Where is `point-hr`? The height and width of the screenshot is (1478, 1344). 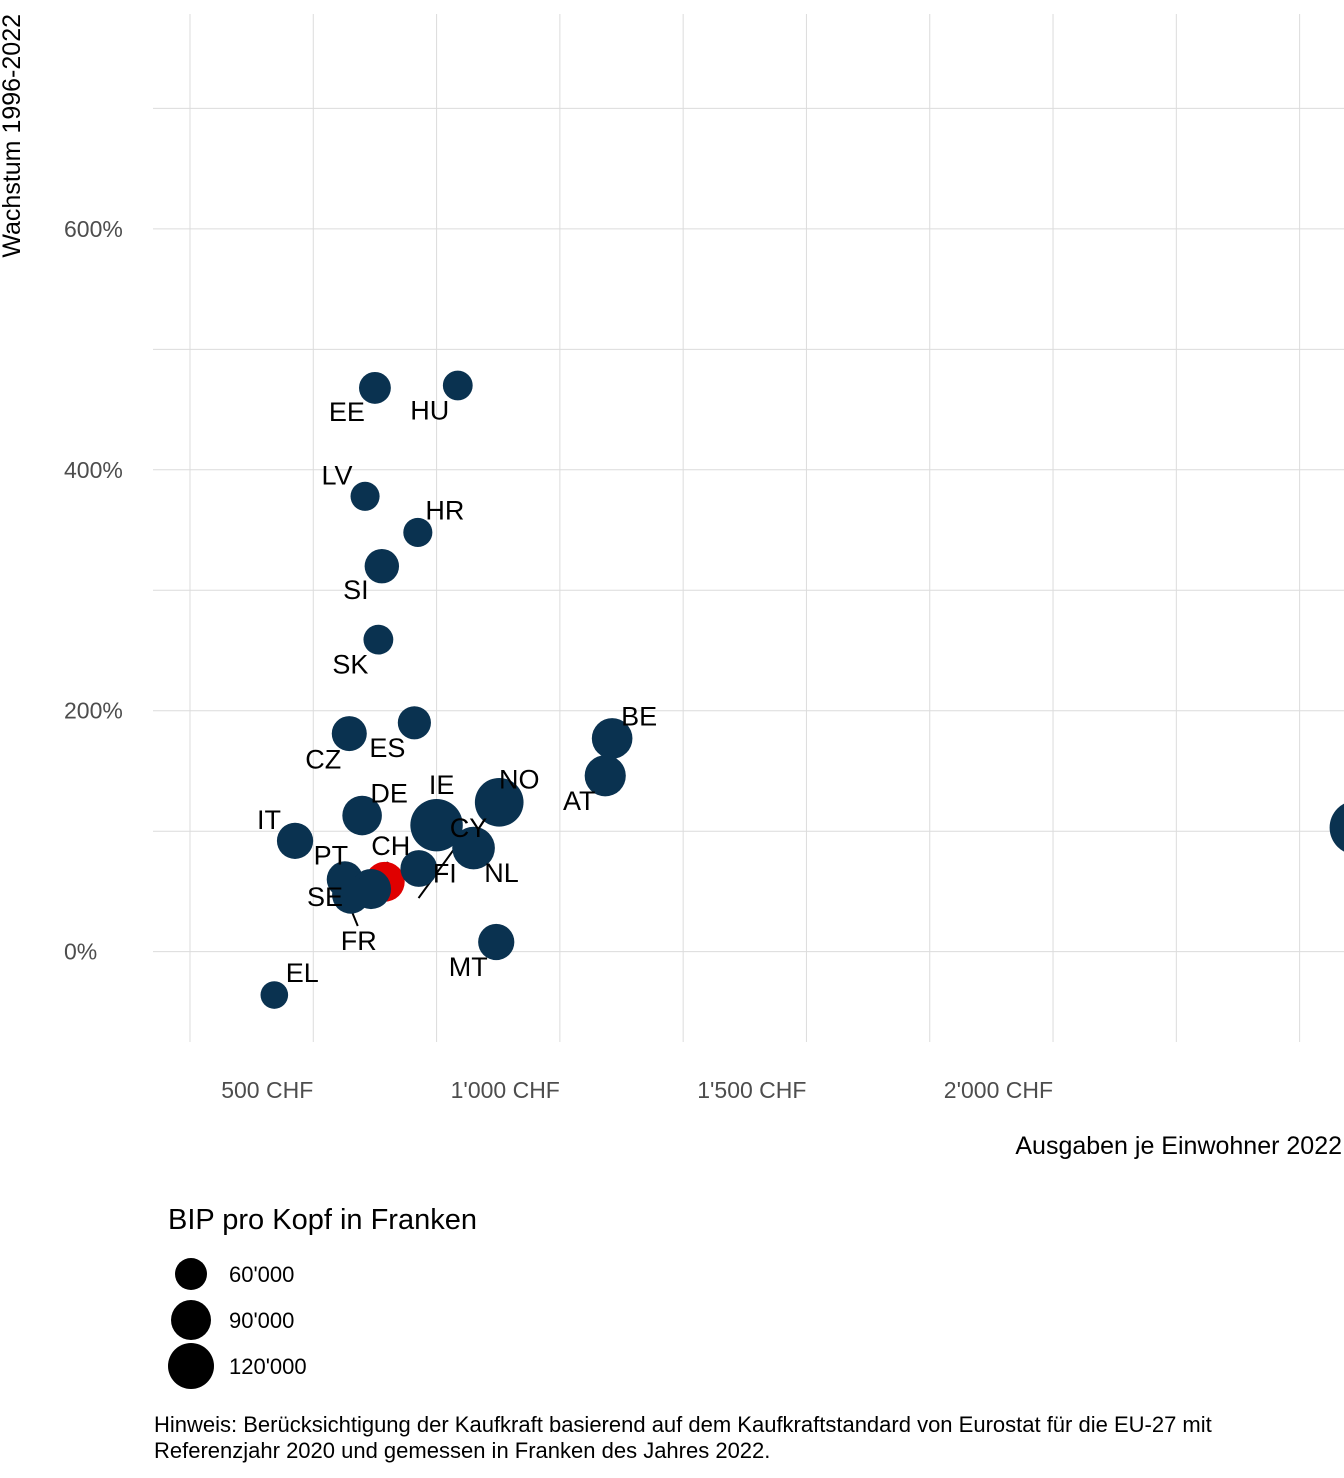
point-hr is located at coordinates (418, 532).